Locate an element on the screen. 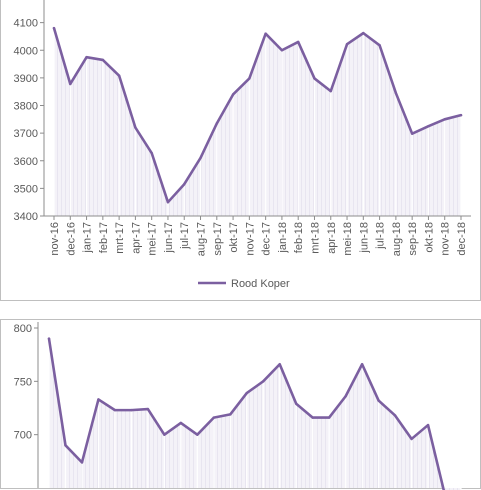 The width and height of the screenshot is (481, 490). y-tick-label: 3600 is located at coordinates (26, 162).